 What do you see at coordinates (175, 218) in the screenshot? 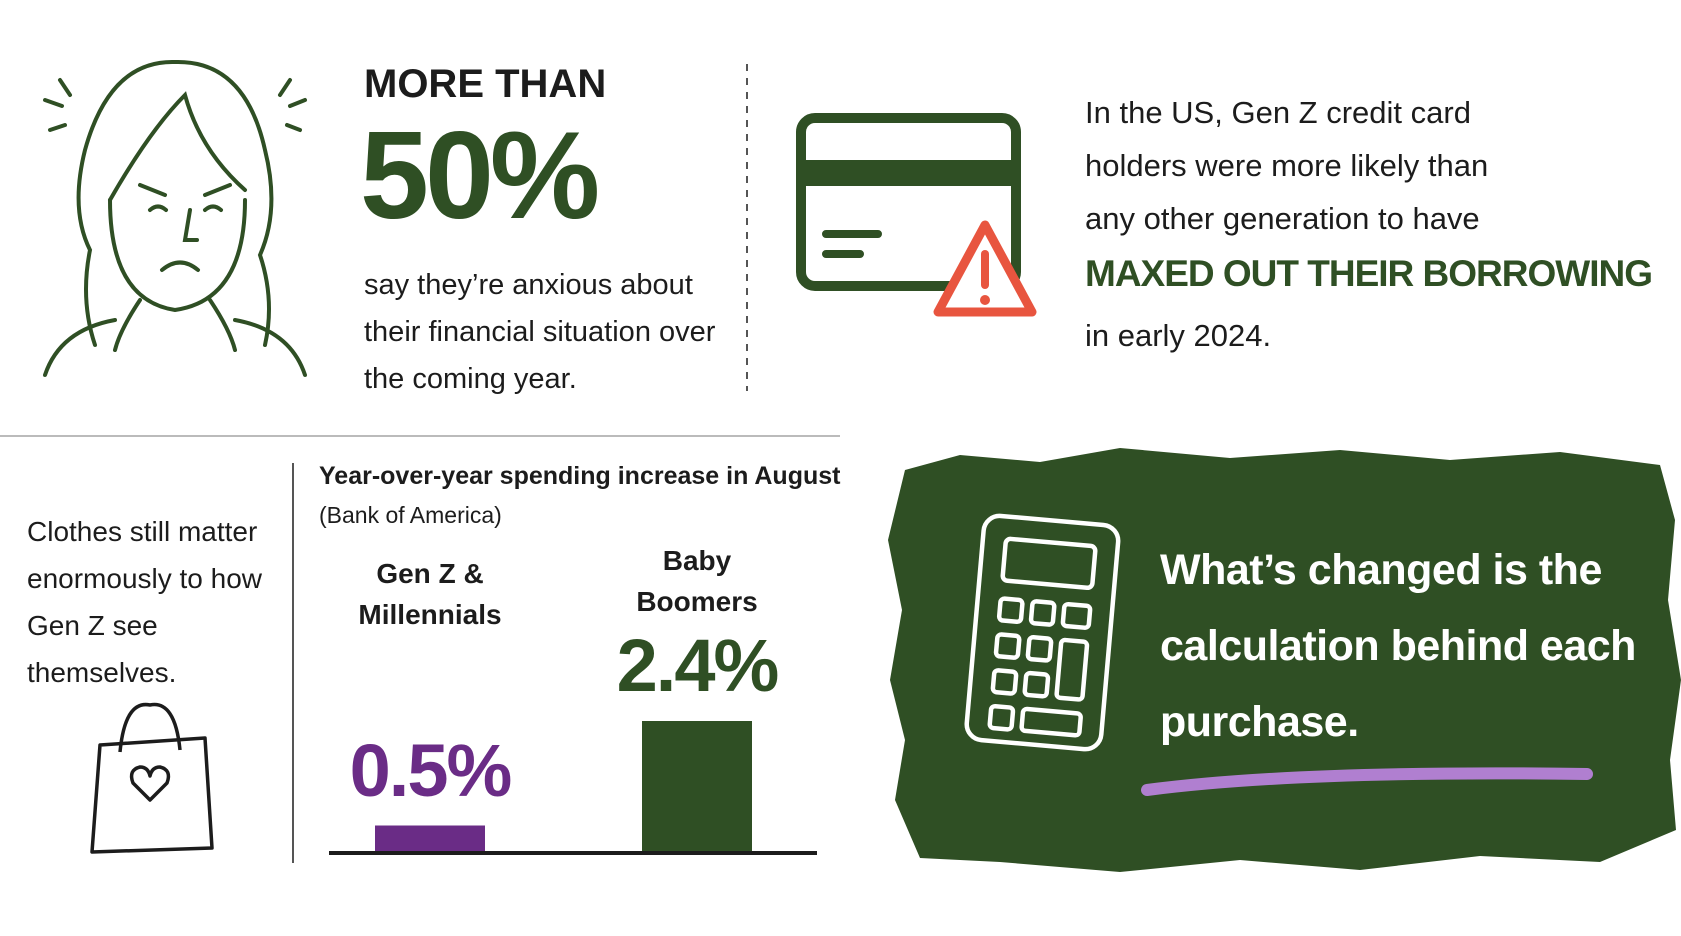
I see `anxious-face-icon` at bounding box center [175, 218].